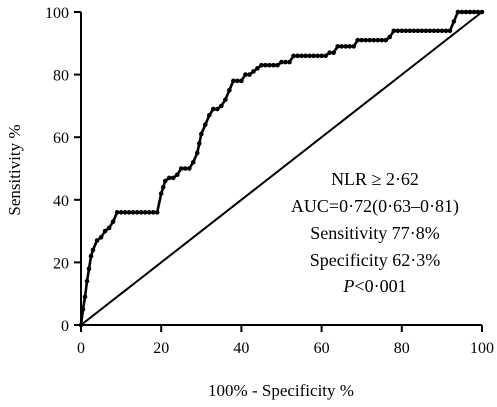 The image size is (497, 407). I want to click on y-axis-ticks: 0 20 40 60 80 100, so click(63, 170).